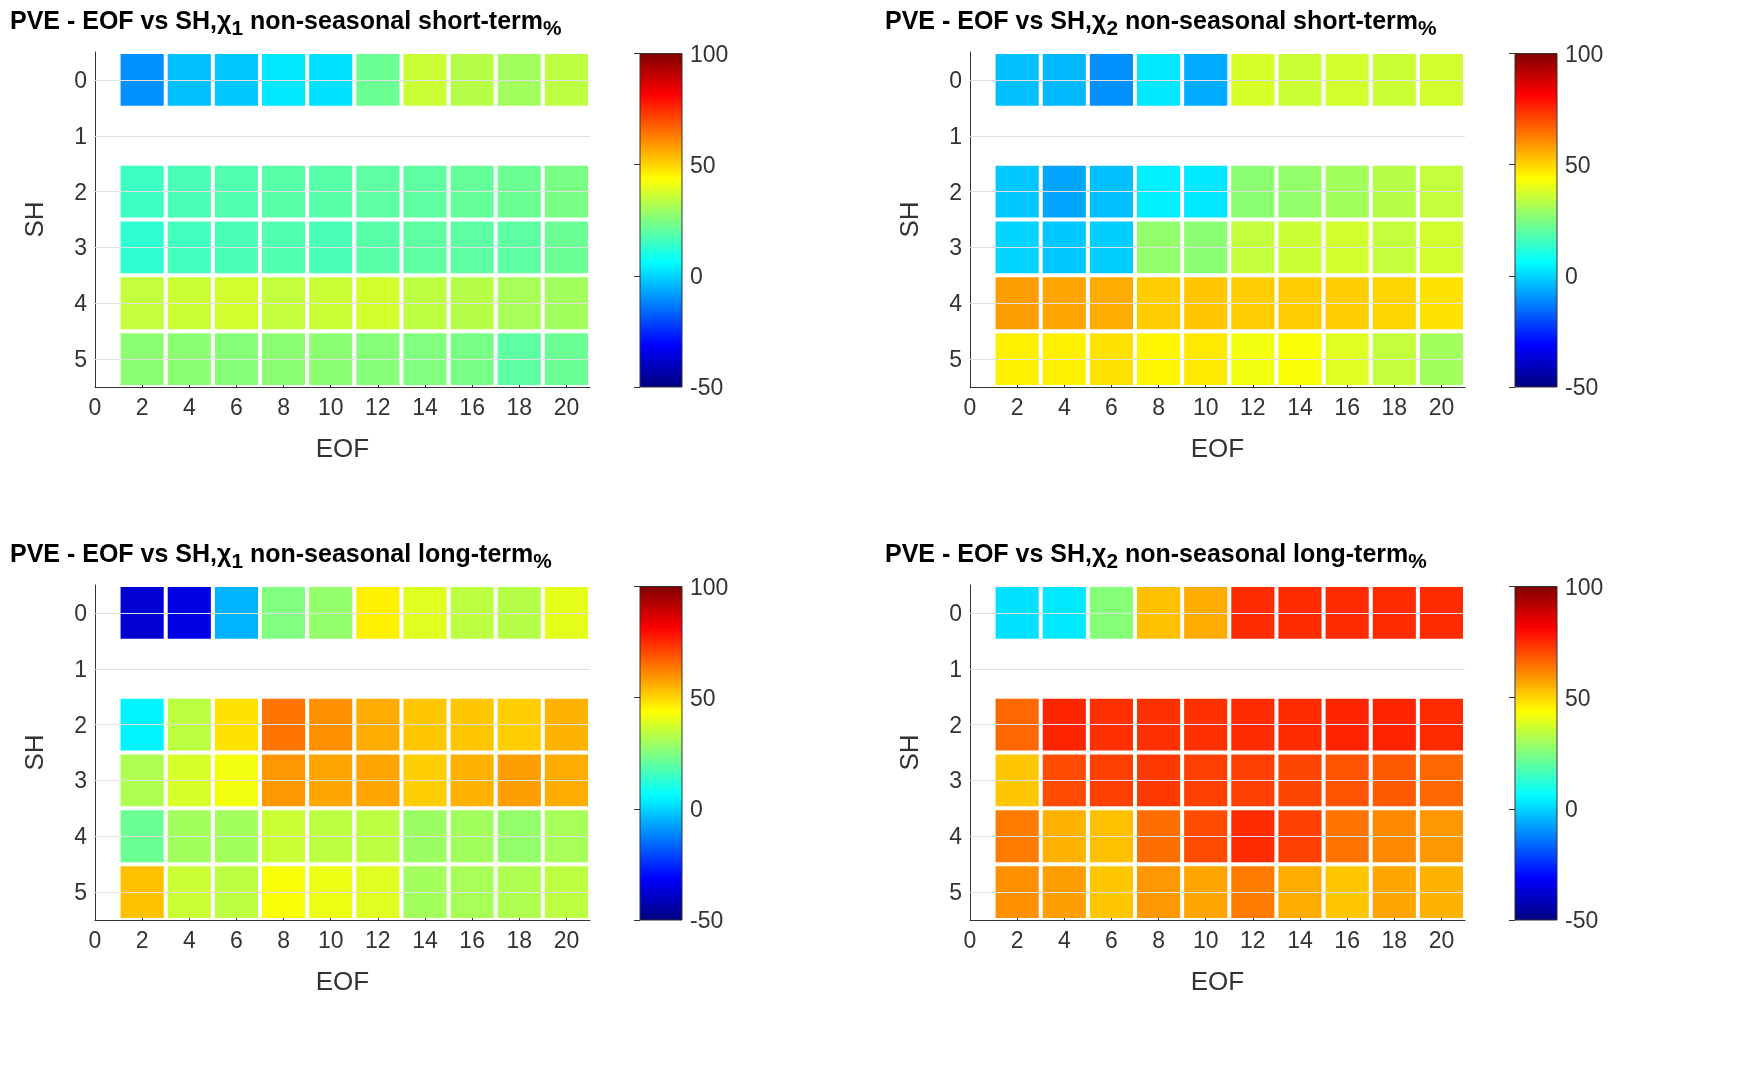  I want to click on chart-title: PVE - EOF vs SH,χ$_{1}$ non-seasonal long-term$_{%}$, so click(281, 556).